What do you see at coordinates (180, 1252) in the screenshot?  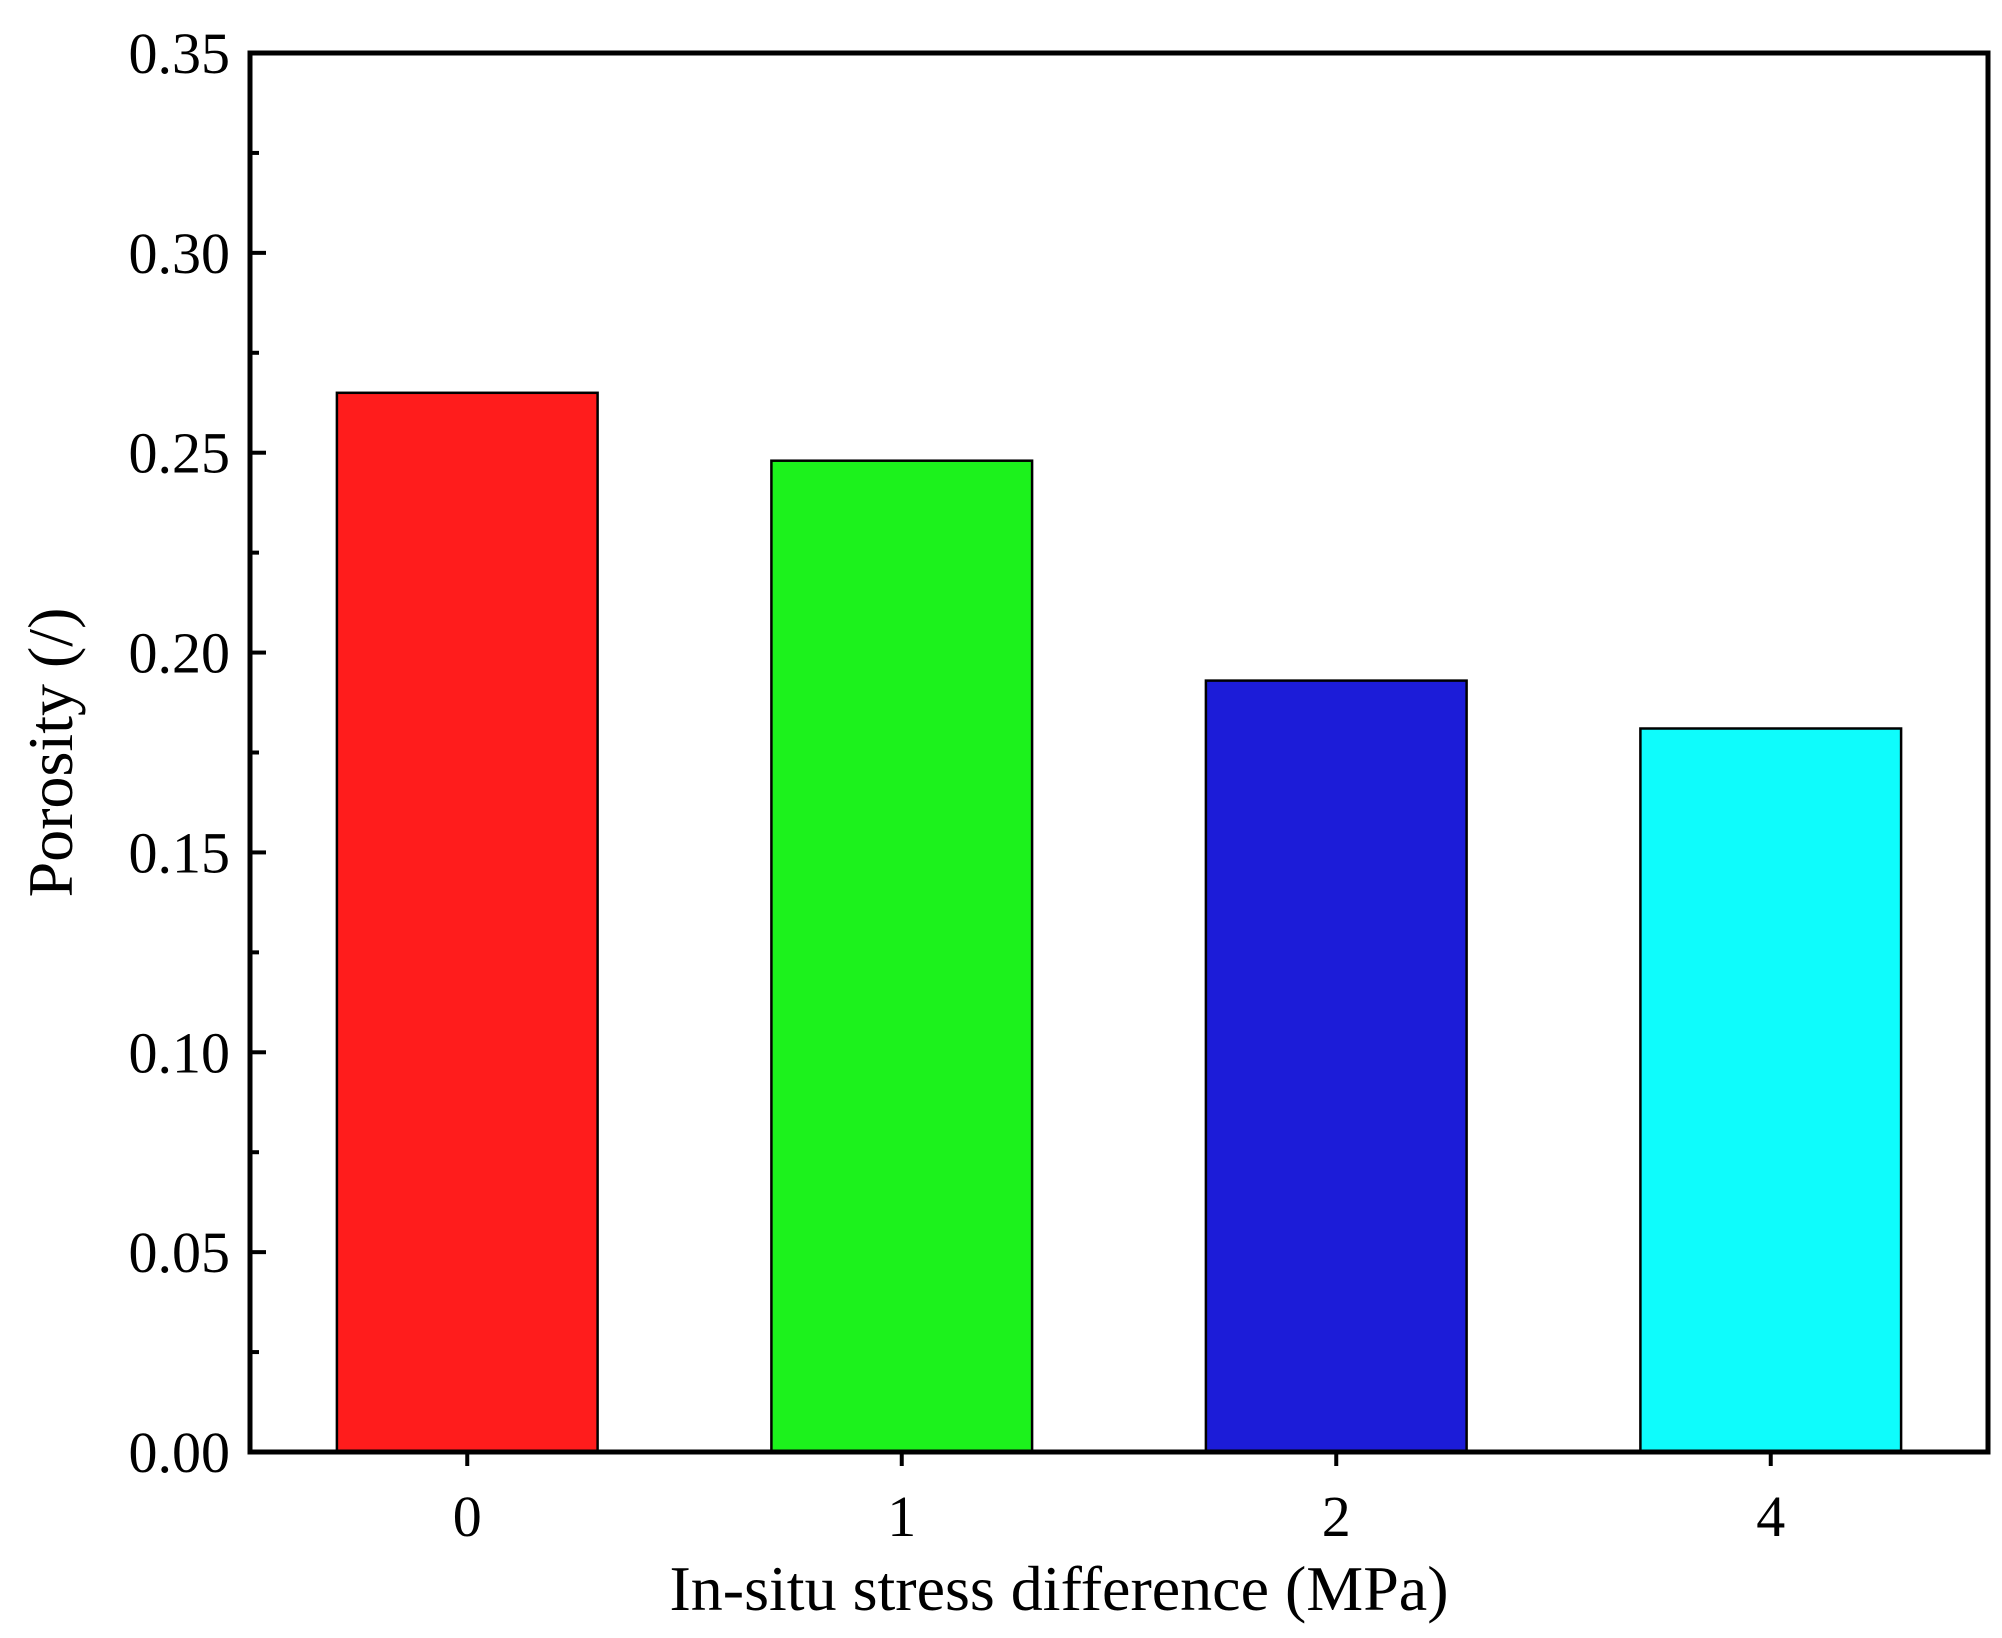 I see `y-tick-label: 0.05` at bounding box center [180, 1252].